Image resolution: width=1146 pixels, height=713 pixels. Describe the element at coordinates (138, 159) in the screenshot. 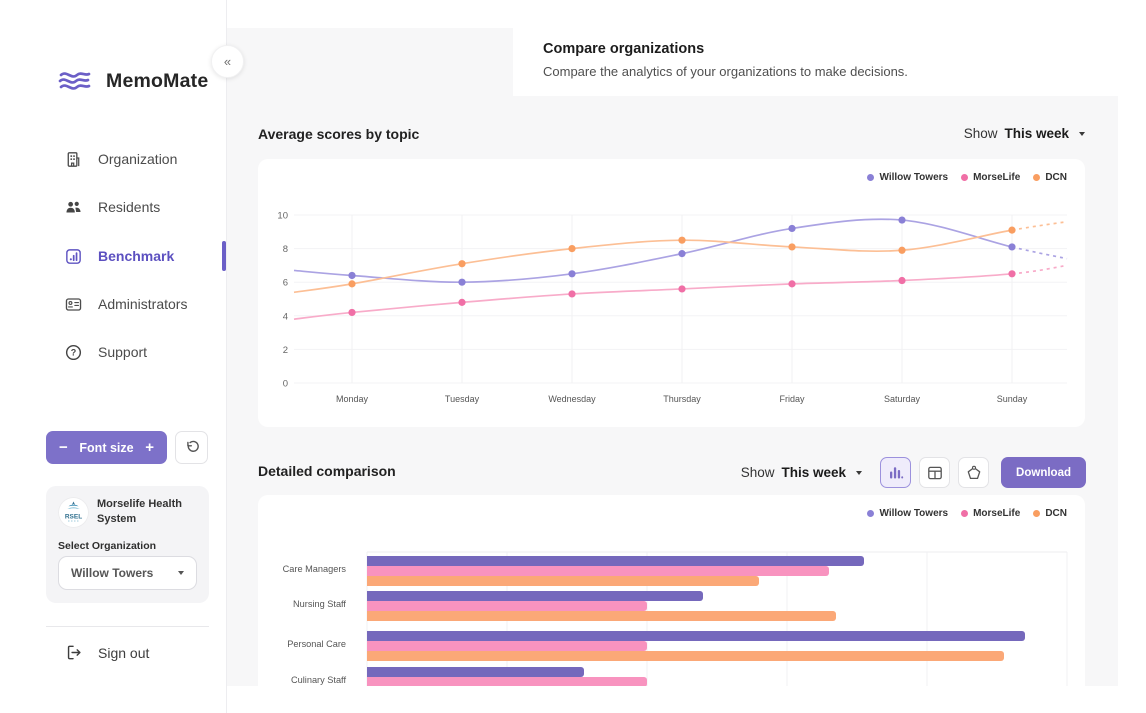

I see `sidebar-item-label: Organization` at that location.